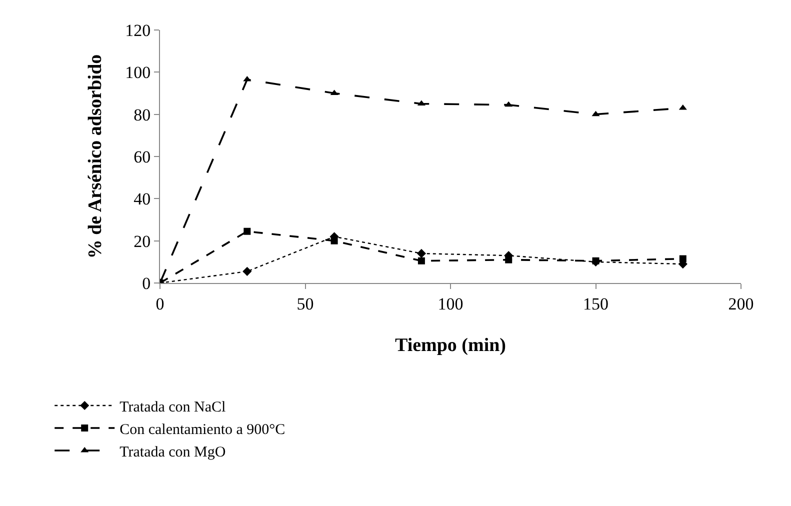  What do you see at coordinates (595, 304) in the screenshot?
I see `x-tick-label: 150` at bounding box center [595, 304].